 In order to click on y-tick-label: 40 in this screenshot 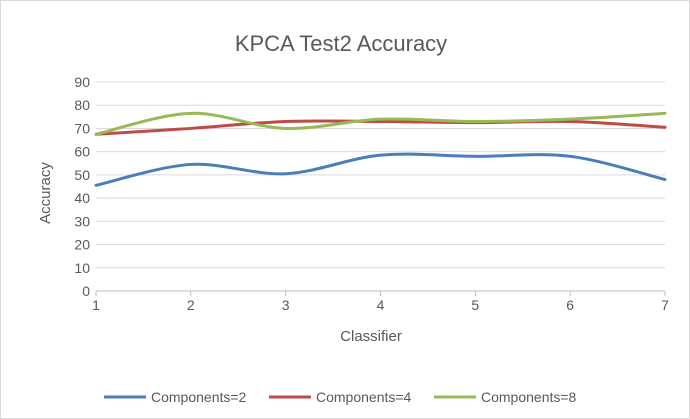, I will do `click(82, 198)`.